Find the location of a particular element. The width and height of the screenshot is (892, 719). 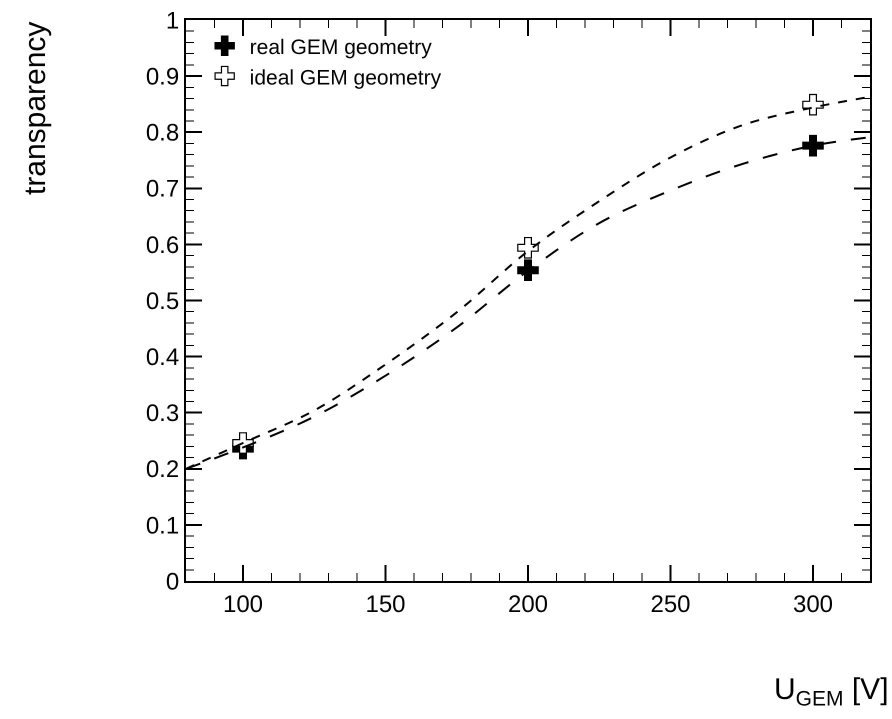

x-tick-label: 100 is located at coordinates (243, 604).